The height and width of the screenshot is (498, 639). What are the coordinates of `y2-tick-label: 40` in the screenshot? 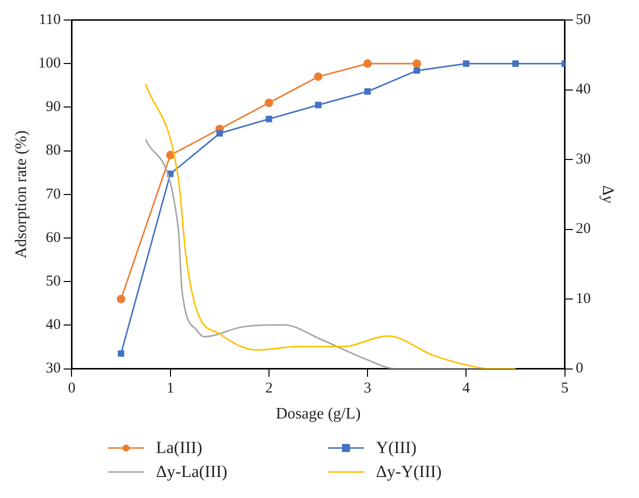 It's located at (583, 90).